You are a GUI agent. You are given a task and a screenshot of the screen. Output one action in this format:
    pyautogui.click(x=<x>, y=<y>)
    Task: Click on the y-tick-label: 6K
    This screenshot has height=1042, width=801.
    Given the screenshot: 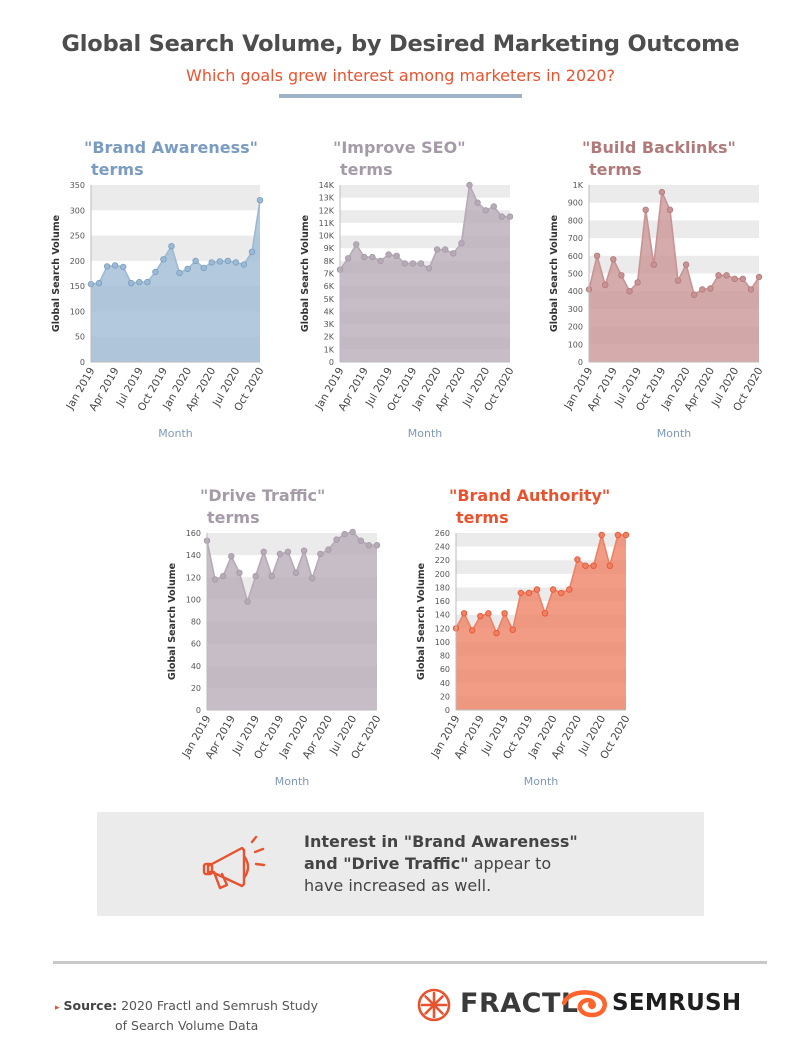 What is the action you would take?
    pyautogui.click(x=329, y=286)
    